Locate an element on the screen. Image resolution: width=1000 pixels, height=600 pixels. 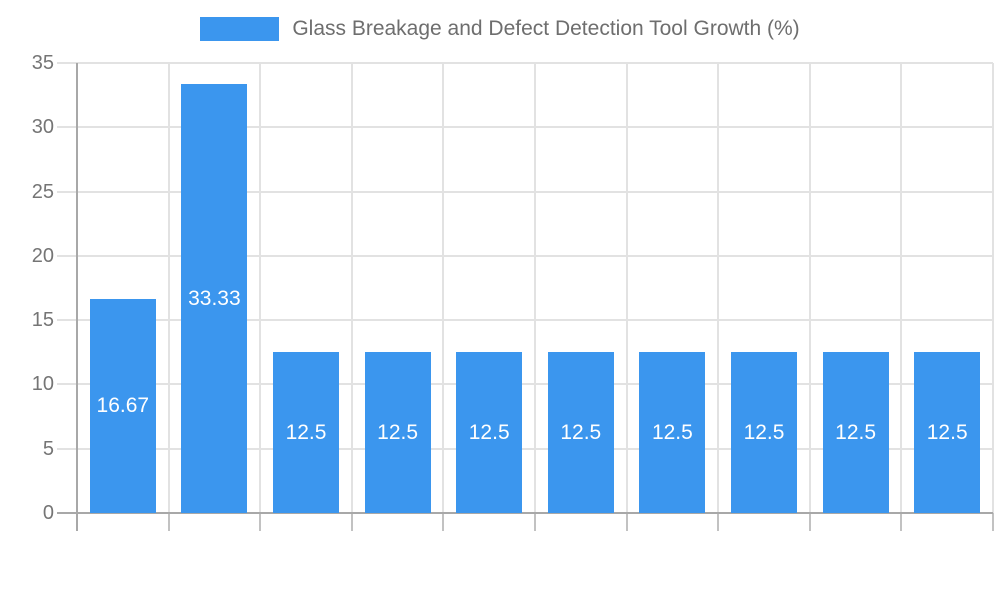
y-tick-label: 25 is located at coordinates (42, 191).